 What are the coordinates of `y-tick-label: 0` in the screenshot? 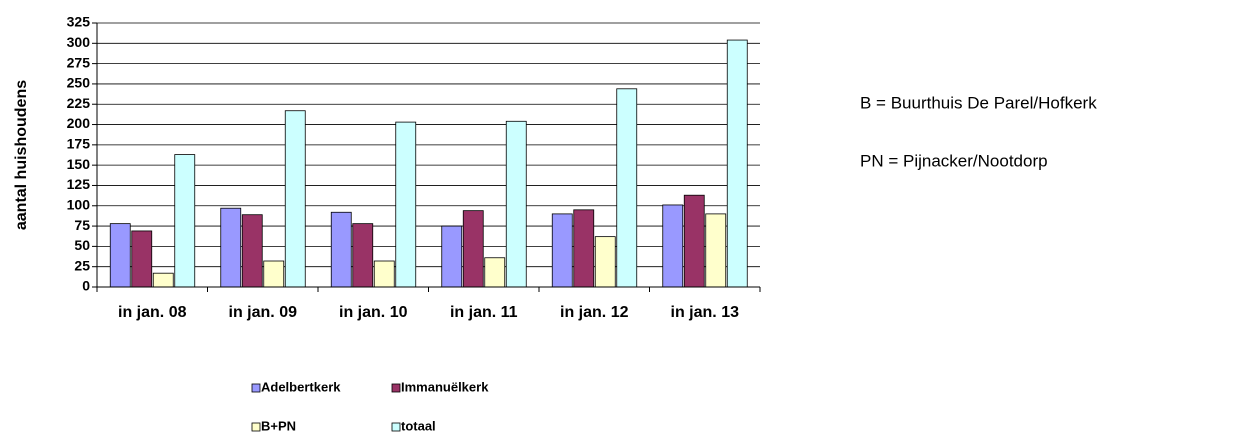 It's located at (86, 286).